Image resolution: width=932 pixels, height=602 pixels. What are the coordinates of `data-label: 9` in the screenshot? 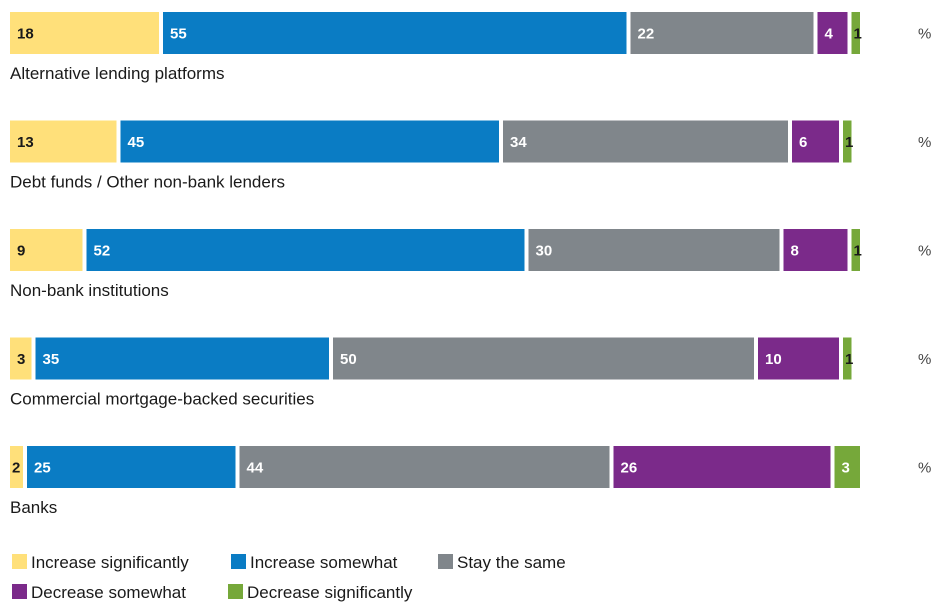 It's located at (21, 251).